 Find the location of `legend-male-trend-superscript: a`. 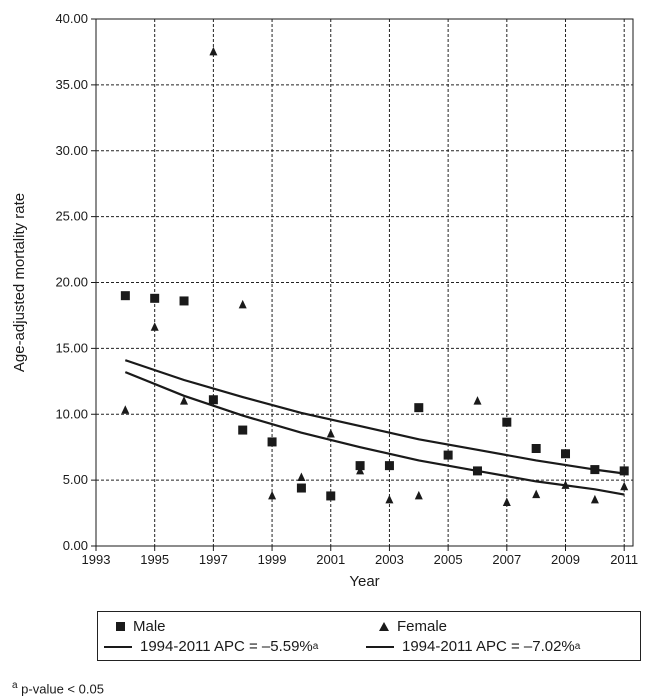

legend-male-trend-superscript: a is located at coordinates (315, 646).